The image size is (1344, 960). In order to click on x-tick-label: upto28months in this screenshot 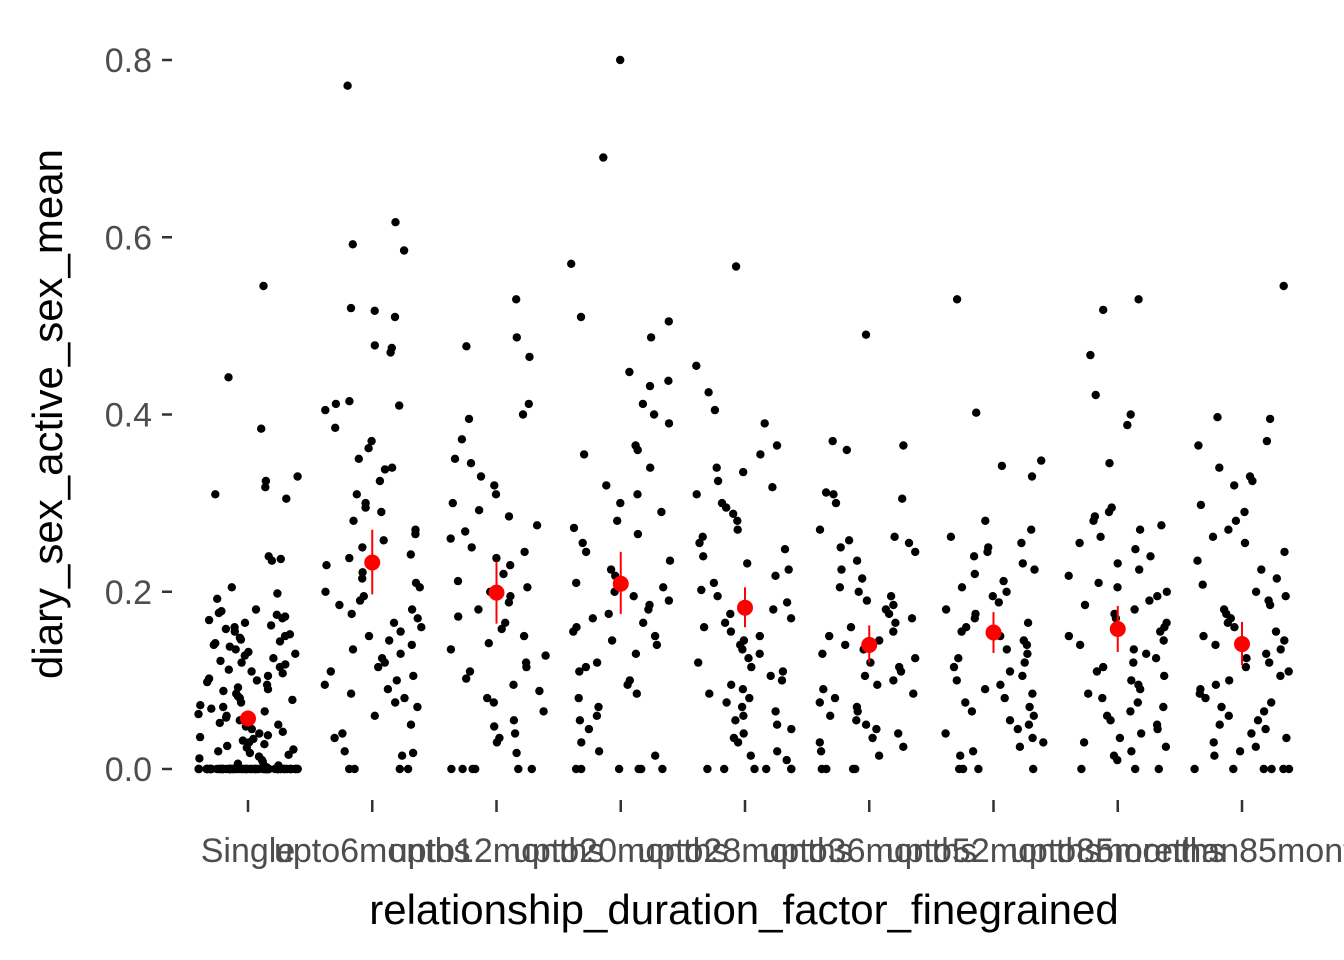, I will do `click(745, 851)`.